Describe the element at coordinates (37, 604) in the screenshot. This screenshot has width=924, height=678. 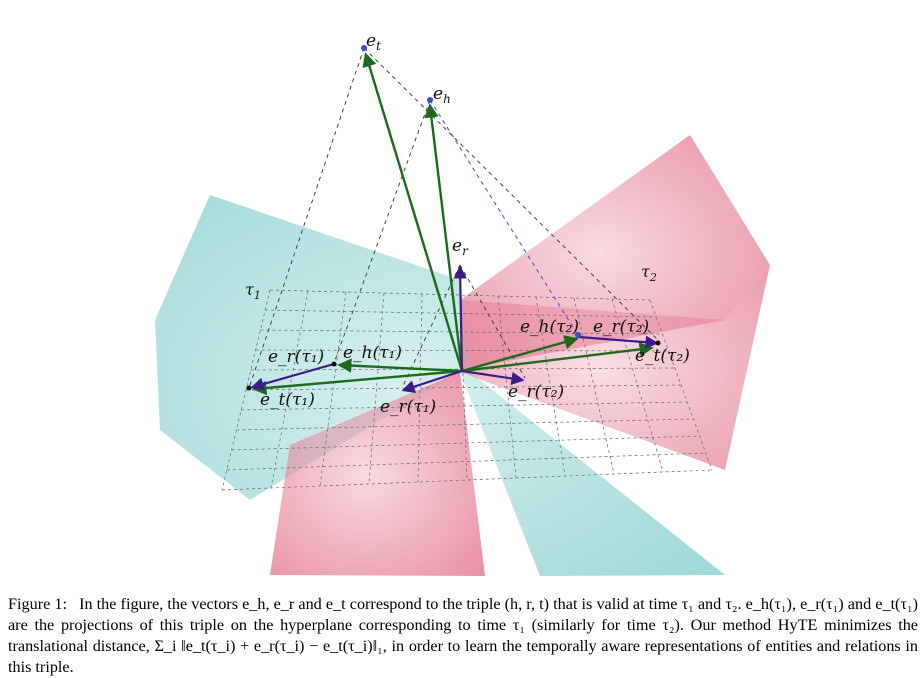
I see `caption-label: Figure 1:` at that location.